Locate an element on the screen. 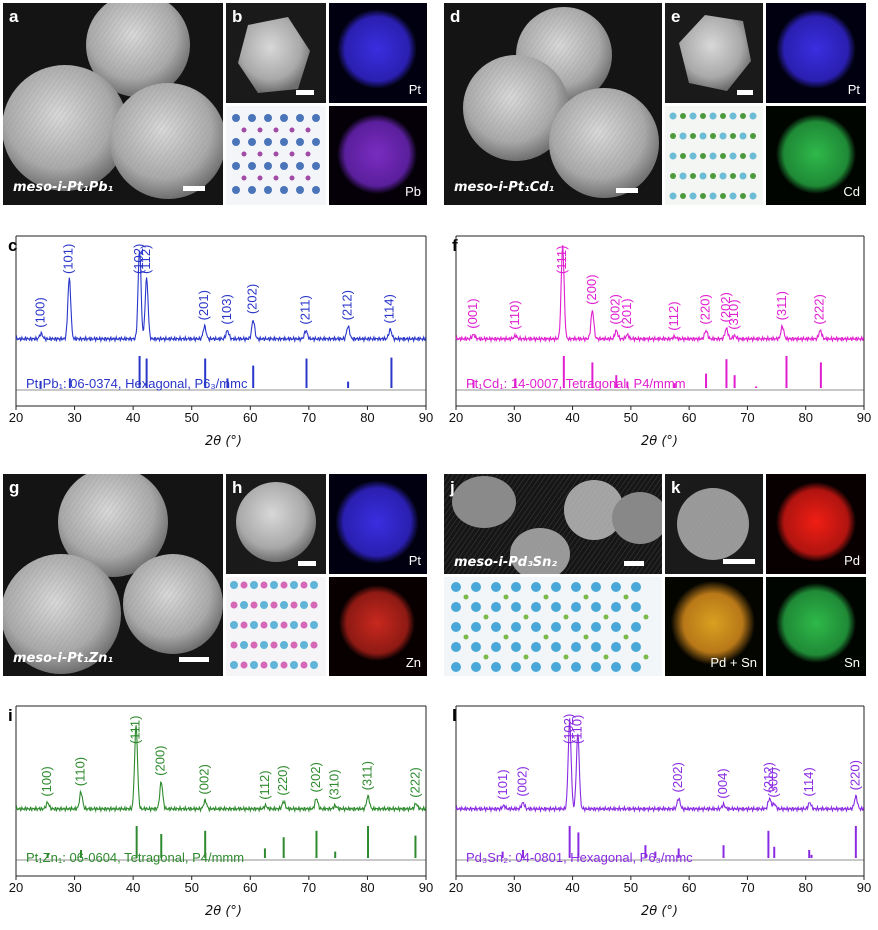 The width and height of the screenshot is (878, 930). panel-label-j: j is located at coordinates (452, 487).